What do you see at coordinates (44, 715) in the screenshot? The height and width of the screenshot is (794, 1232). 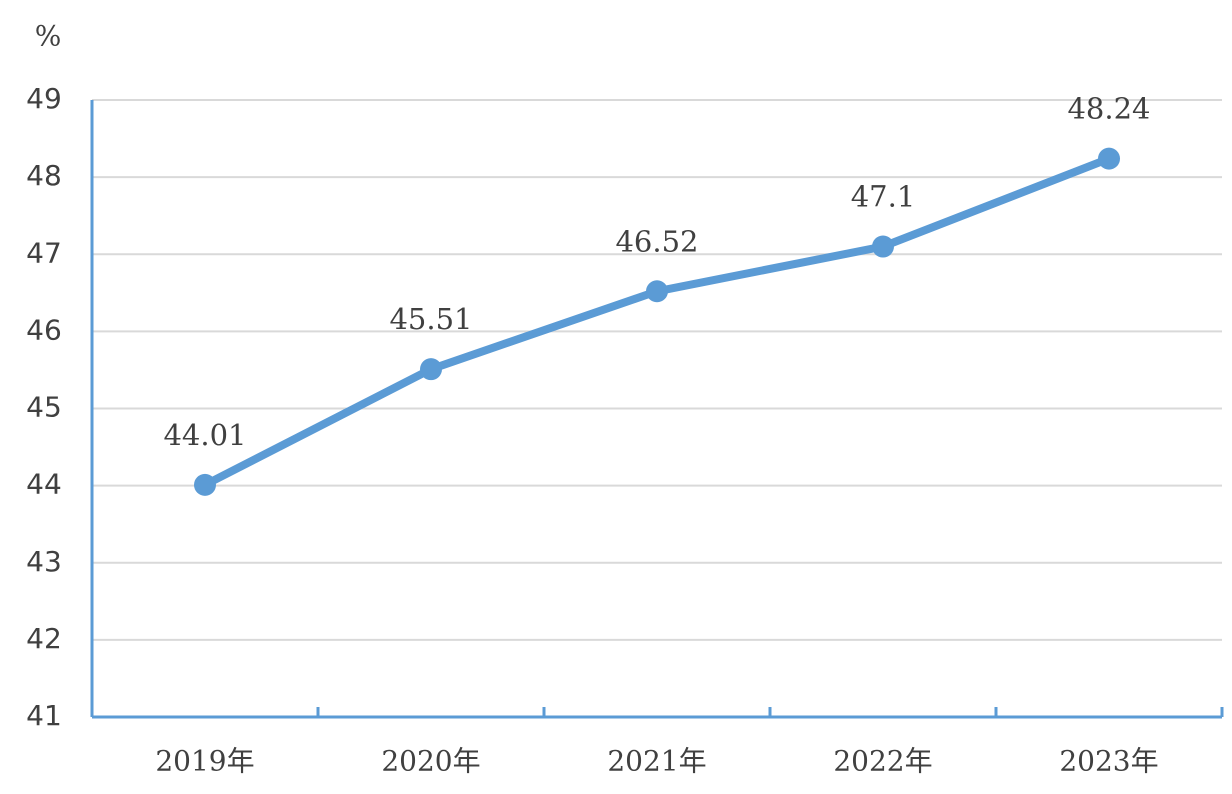 I see `y-tick-label: 41` at bounding box center [44, 715].